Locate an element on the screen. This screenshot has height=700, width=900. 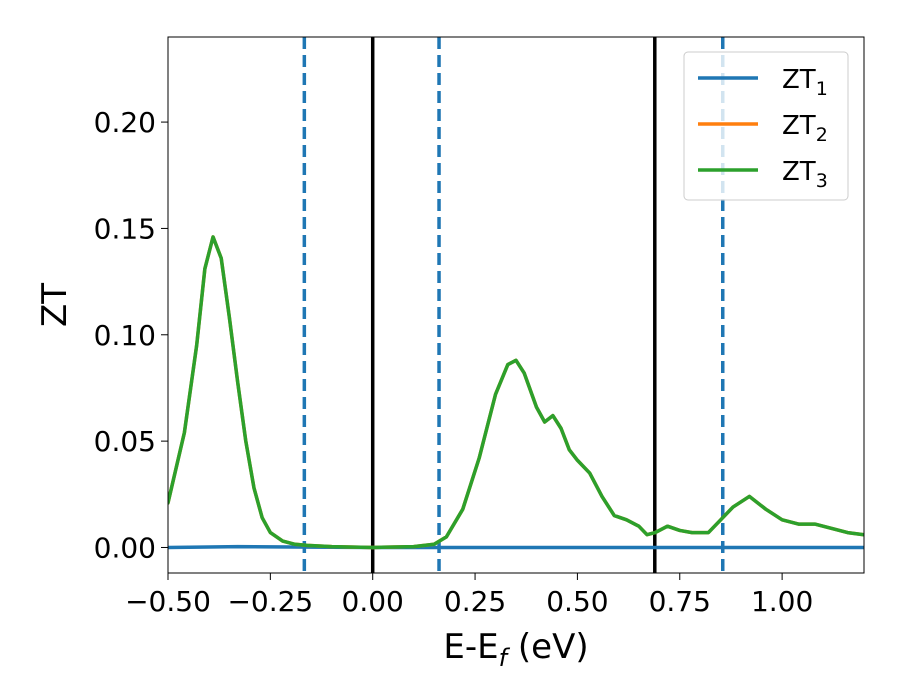
y-tick-label: 0.15 is located at coordinates (125, 228).